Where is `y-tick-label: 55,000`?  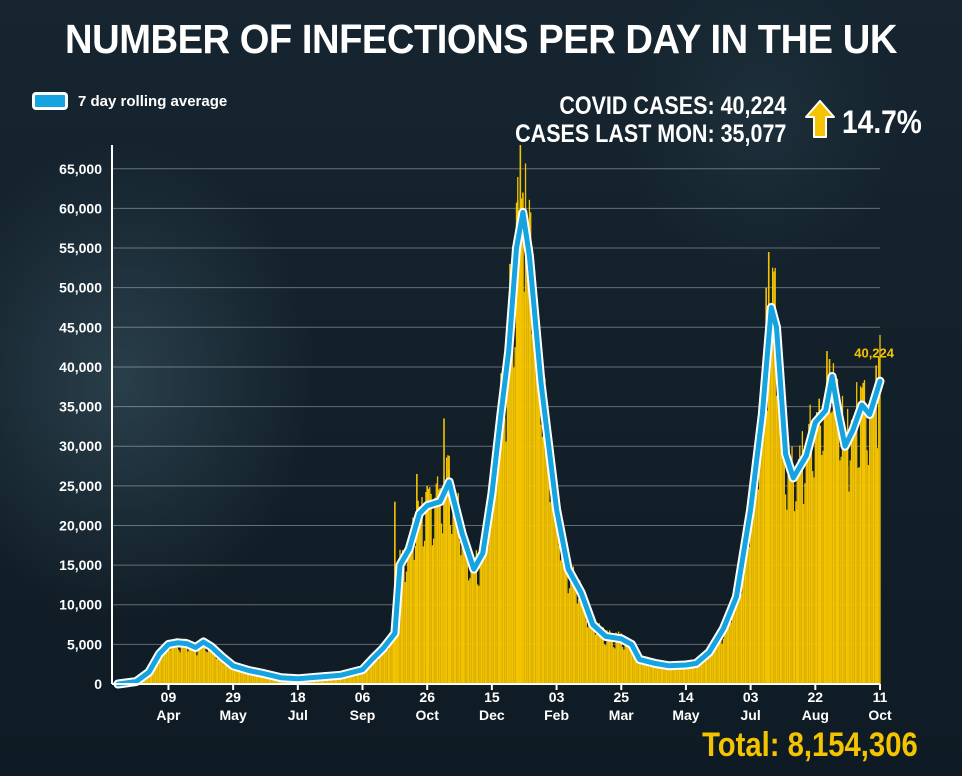 y-tick-label: 55,000 is located at coordinates (80, 248).